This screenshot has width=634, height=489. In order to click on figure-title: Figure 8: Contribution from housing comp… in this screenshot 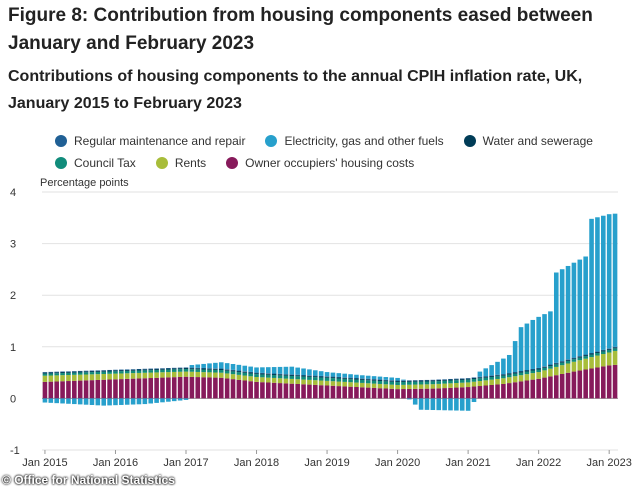, I will do `click(300, 29)`.